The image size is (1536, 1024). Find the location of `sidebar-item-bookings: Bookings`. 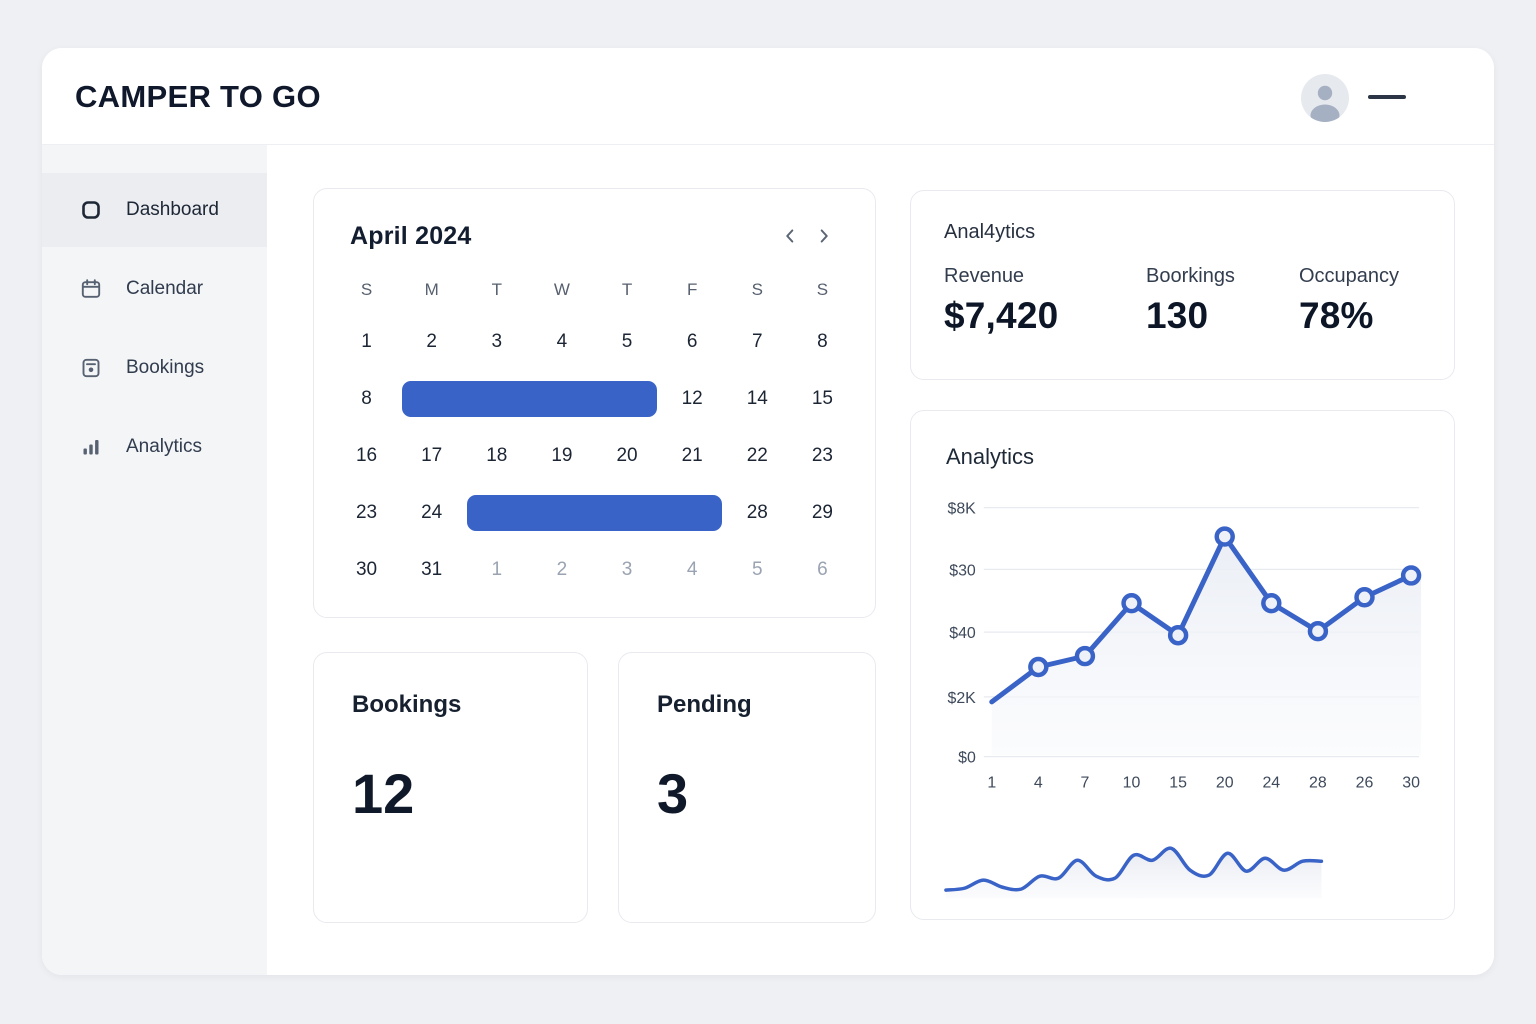

sidebar-item-bookings: Bookings is located at coordinates (154, 368).